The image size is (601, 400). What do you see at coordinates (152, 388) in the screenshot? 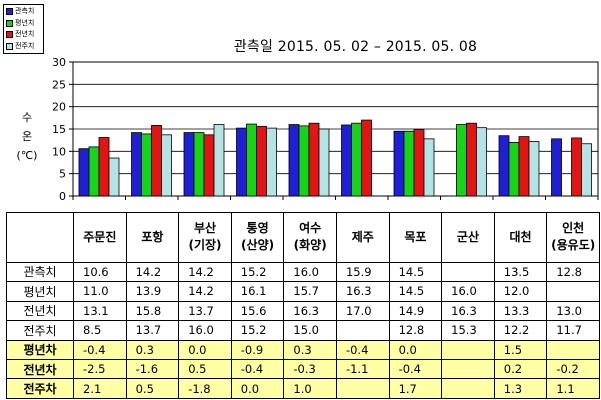
I see `table-cell: 0.5` at bounding box center [152, 388].